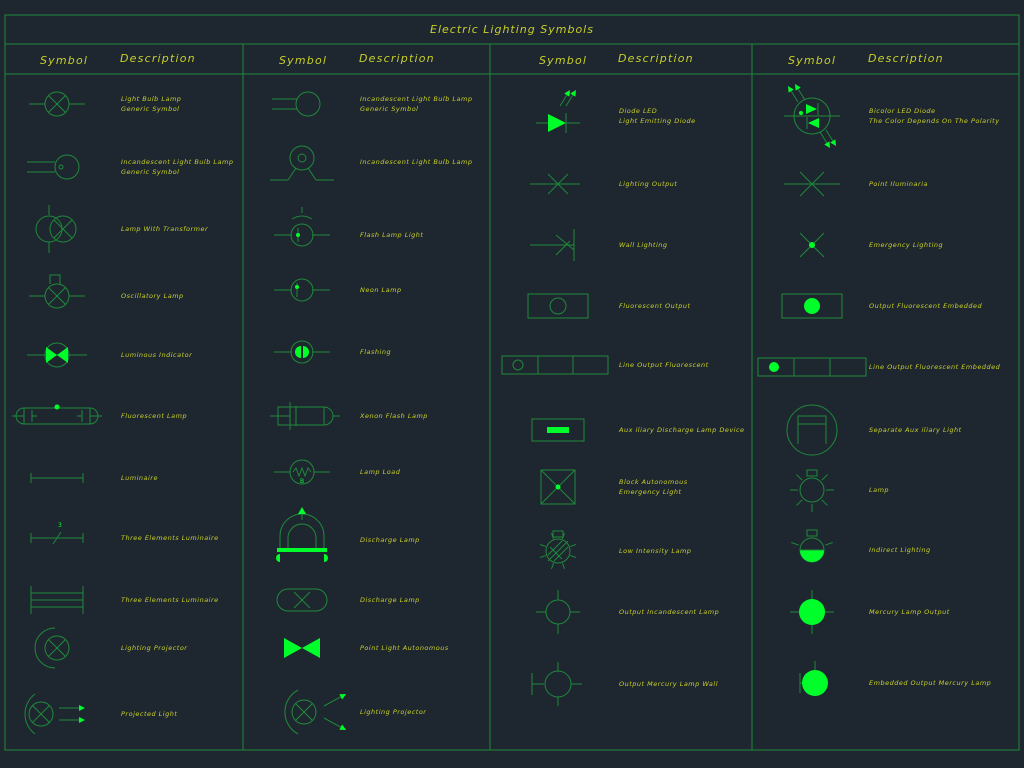 This screenshot has width=1024, height=768. What do you see at coordinates (165, 229) in the screenshot?
I see `symbol-description: Lamp With Transformer` at bounding box center [165, 229].